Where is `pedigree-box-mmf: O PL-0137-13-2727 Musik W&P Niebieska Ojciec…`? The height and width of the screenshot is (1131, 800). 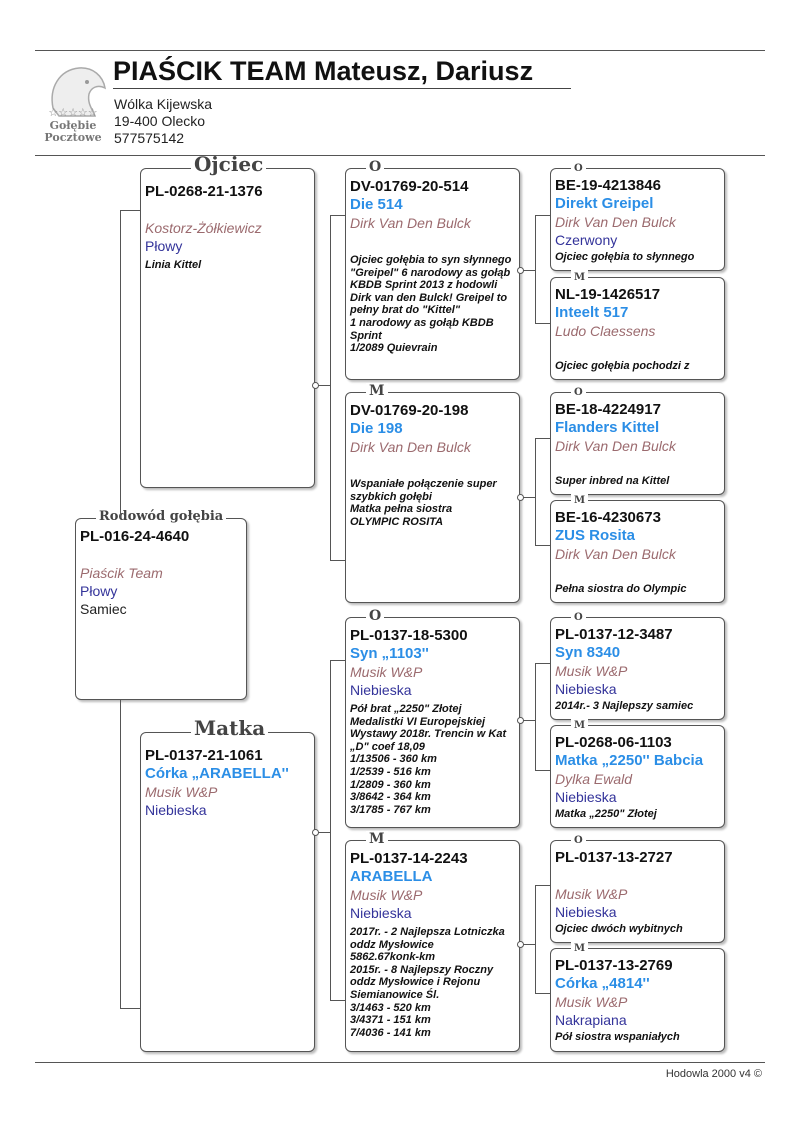 pedigree-box-mmf: O PL-0137-13-2727 Musik W&P Niebieska Ojciec… is located at coordinates (637, 888).